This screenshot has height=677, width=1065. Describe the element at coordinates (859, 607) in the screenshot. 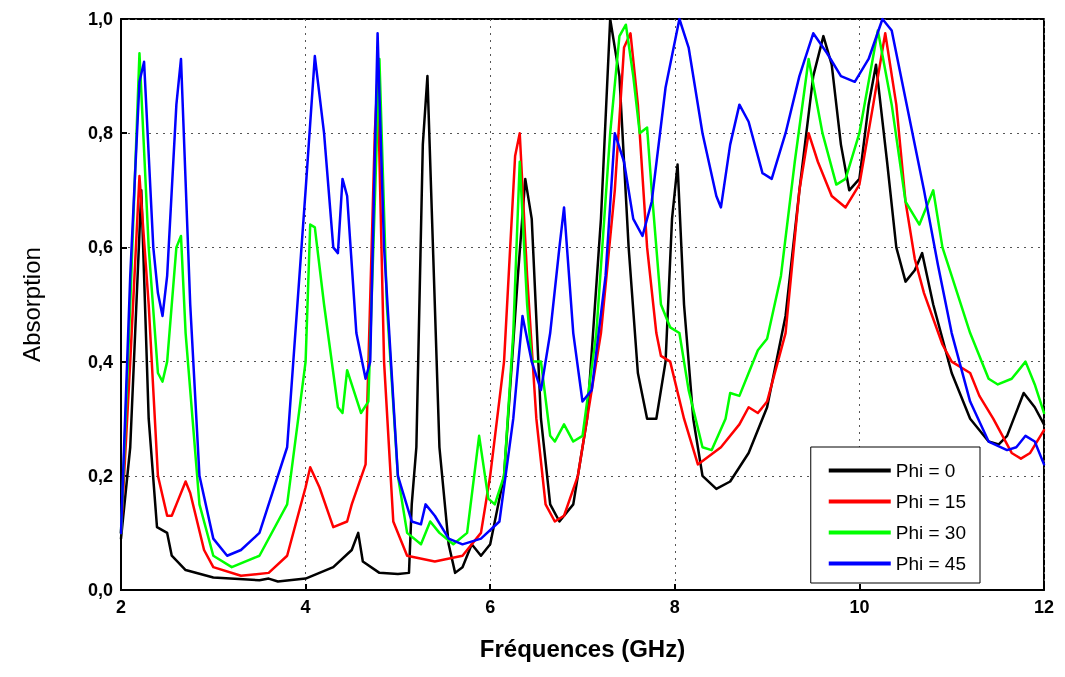

I see `x-tick-label: 10` at that location.